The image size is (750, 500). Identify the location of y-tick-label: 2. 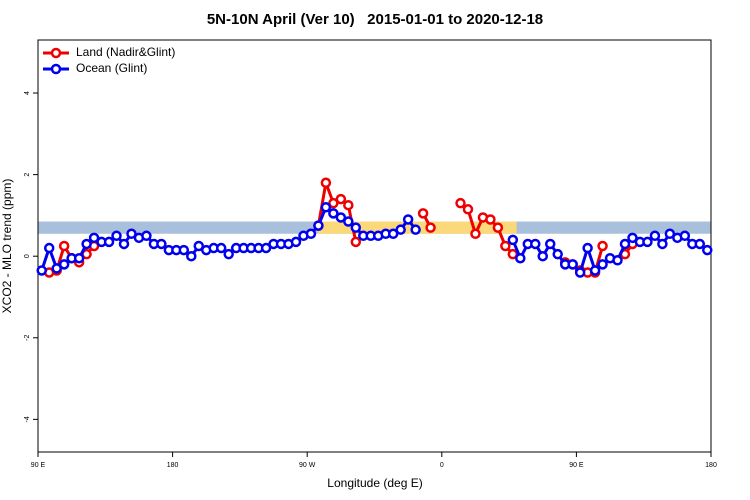
(27, 175).